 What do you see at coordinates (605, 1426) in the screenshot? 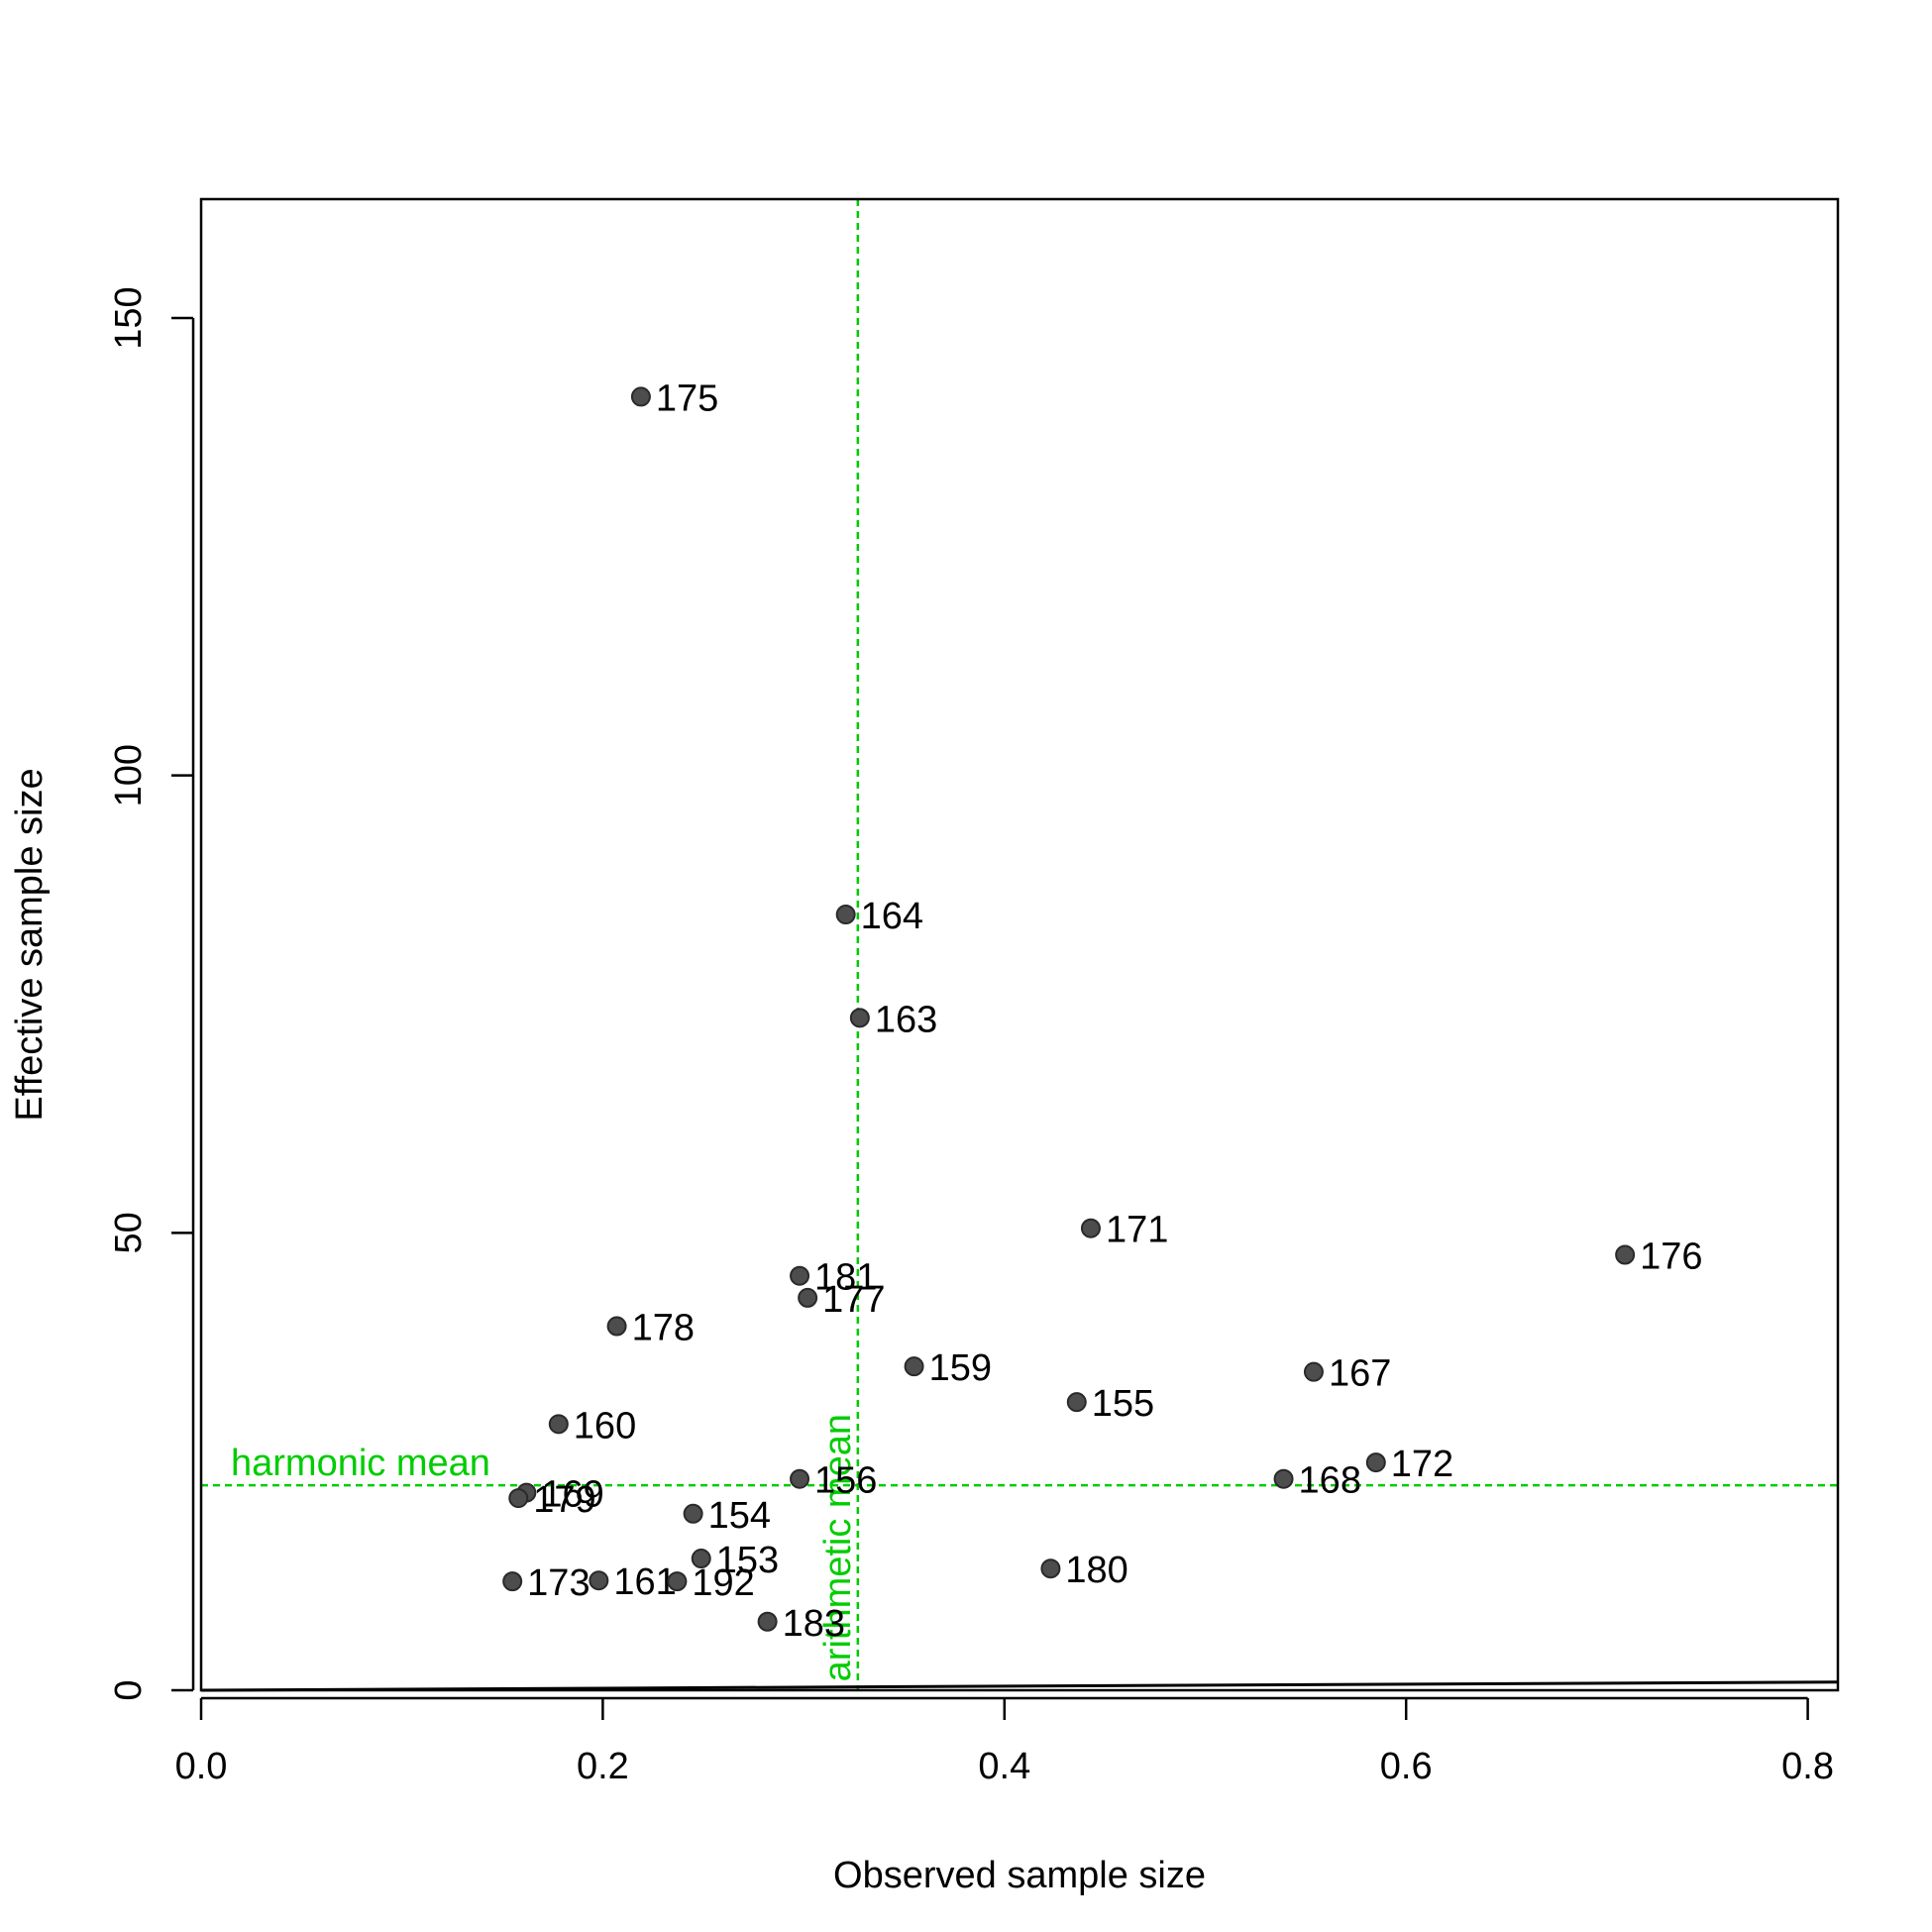
I see `point-label: 160` at bounding box center [605, 1426].